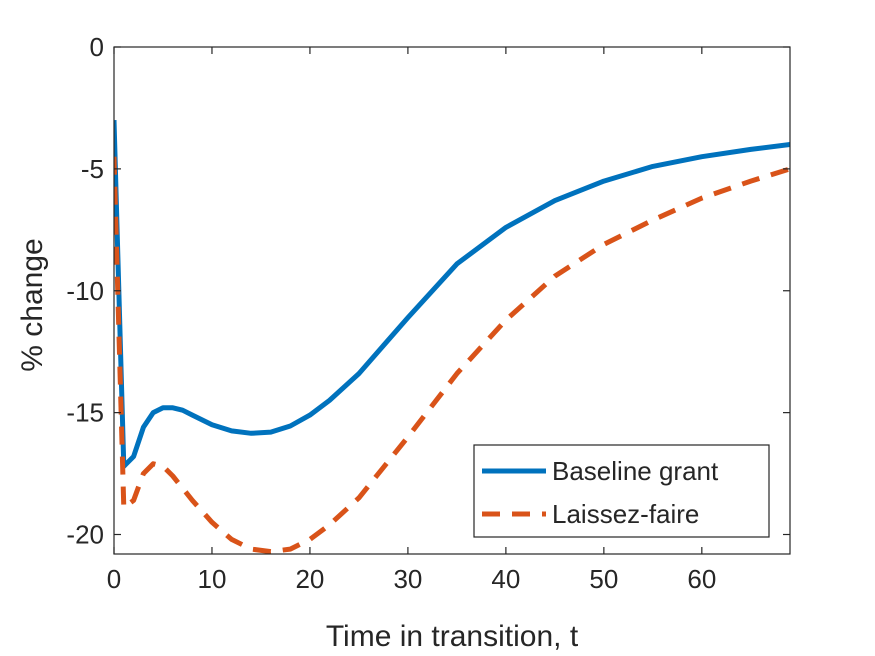 The height and width of the screenshot is (656, 875). What do you see at coordinates (309, 579) in the screenshot?
I see `x-tick-label: 20` at bounding box center [309, 579].